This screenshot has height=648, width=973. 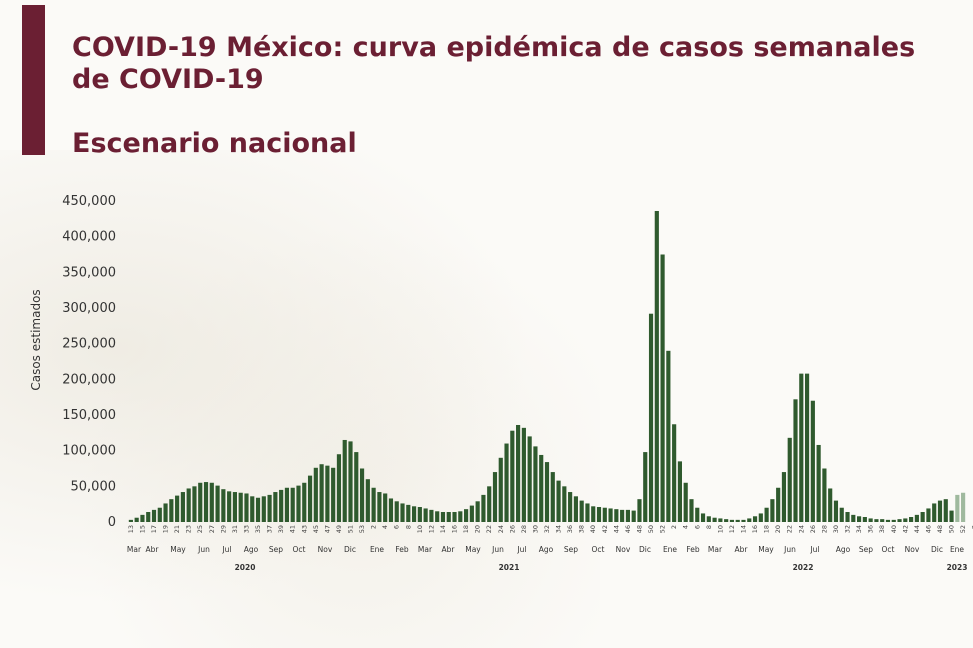 What do you see at coordinates (524, 529) in the screenshot?
I see `week-tick-label: 28` at bounding box center [524, 529].